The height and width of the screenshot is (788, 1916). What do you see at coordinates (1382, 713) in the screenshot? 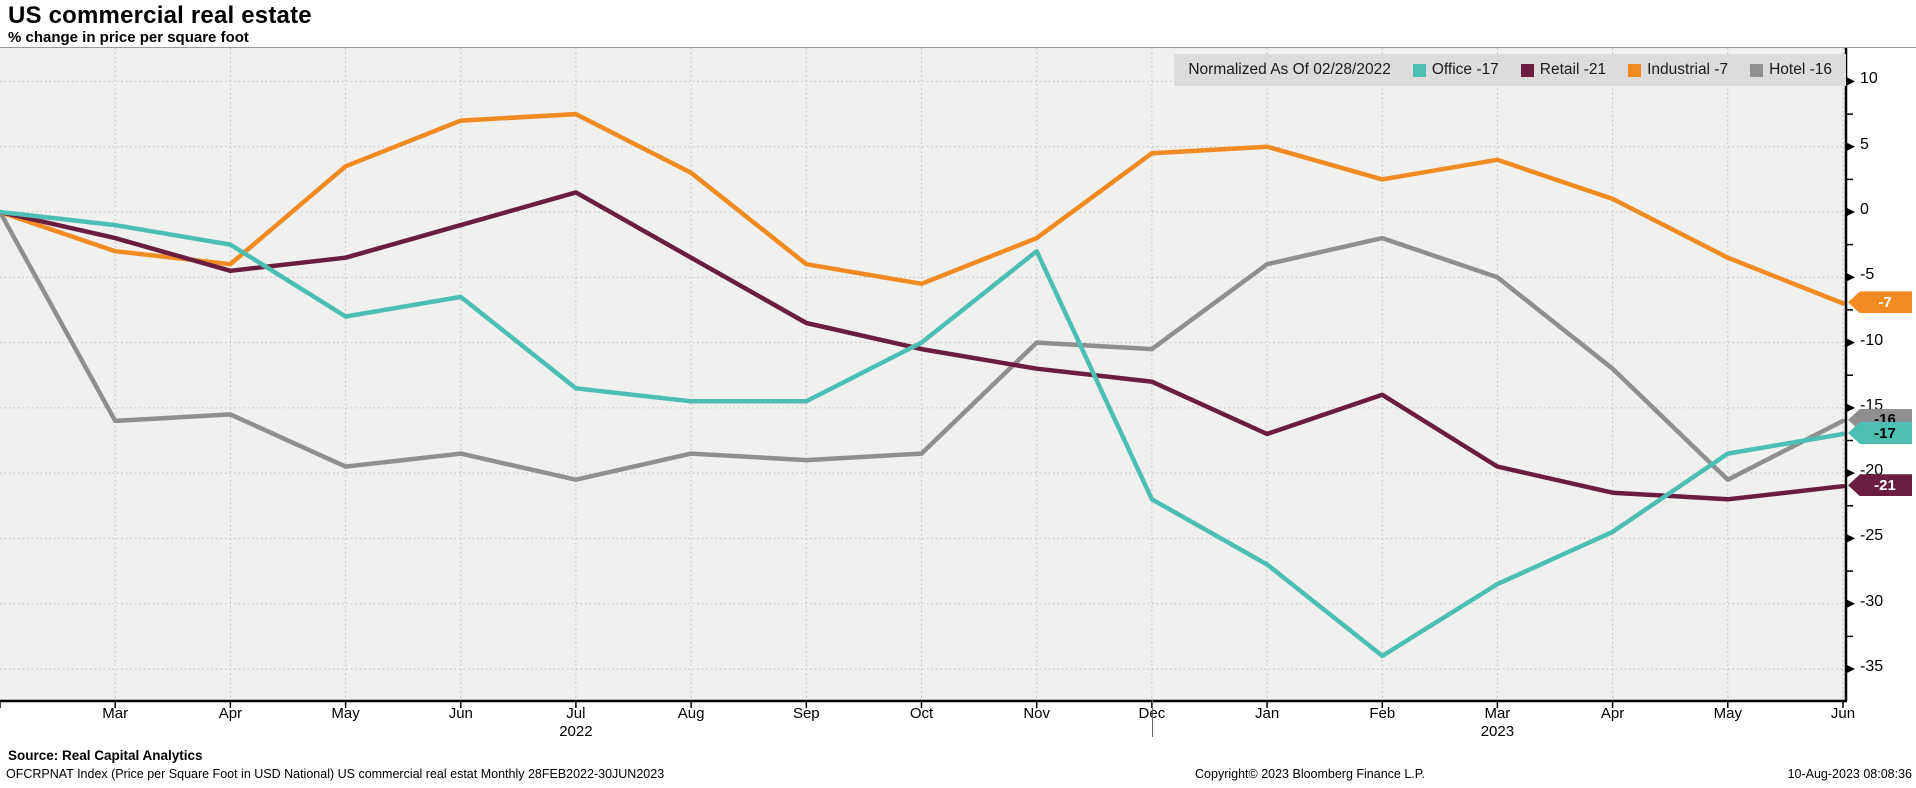
I see `x-axis-month-label: Feb` at bounding box center [1382, 713].